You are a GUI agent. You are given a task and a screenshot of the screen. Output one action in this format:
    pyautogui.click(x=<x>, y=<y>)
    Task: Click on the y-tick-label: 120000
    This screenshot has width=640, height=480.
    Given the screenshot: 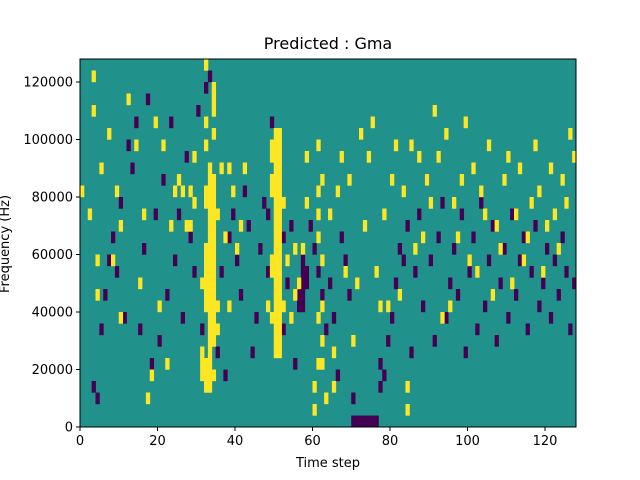 What is the action you would take?
    pyautogui.click(x=48, y=83)
    